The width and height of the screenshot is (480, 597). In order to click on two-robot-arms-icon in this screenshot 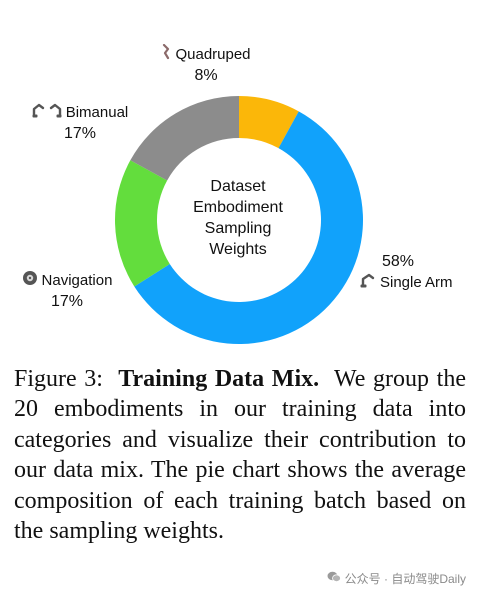, I will do `click(47, 113)`.